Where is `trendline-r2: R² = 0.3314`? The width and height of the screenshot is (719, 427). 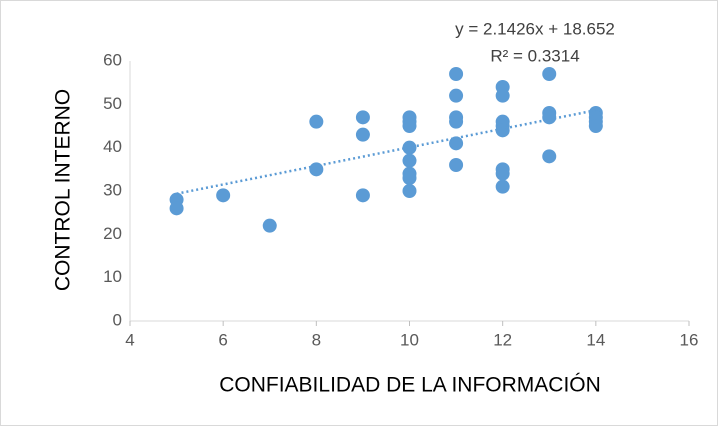
trendline-r2: R² = 0.3314 is located at coordinates (534, 55).